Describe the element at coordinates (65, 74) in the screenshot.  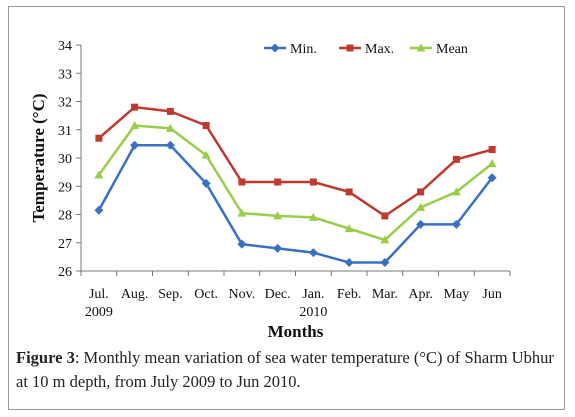
I see `y-tick-label: 33` at that location.